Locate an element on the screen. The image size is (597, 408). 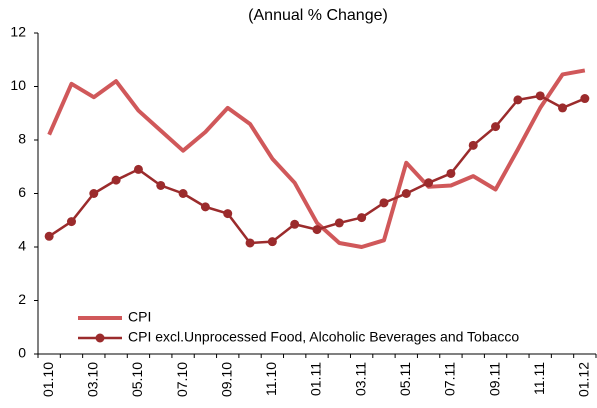
x-tick-label: 09.11 is located at coordinates (494, 379).